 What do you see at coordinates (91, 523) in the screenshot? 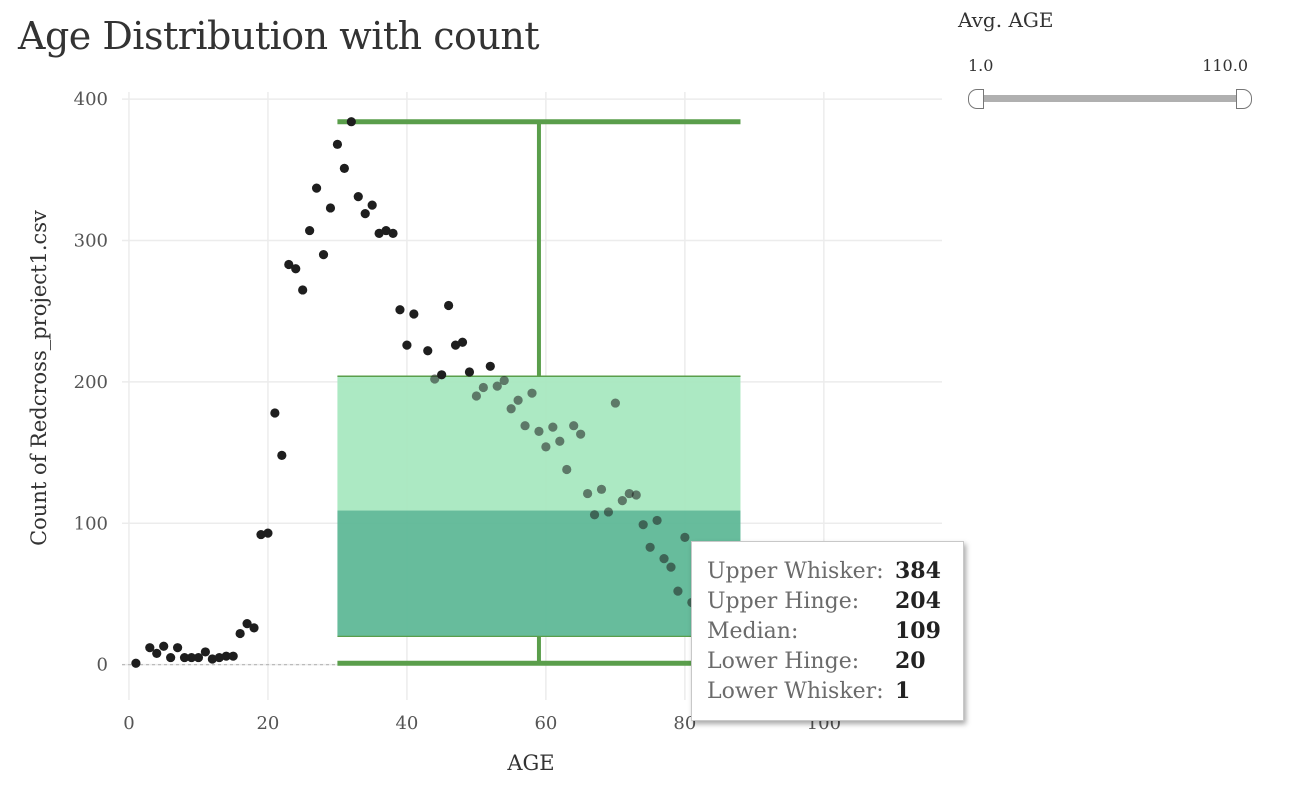
I see `y-tick-label: 100` at bounding box center [91, 523].